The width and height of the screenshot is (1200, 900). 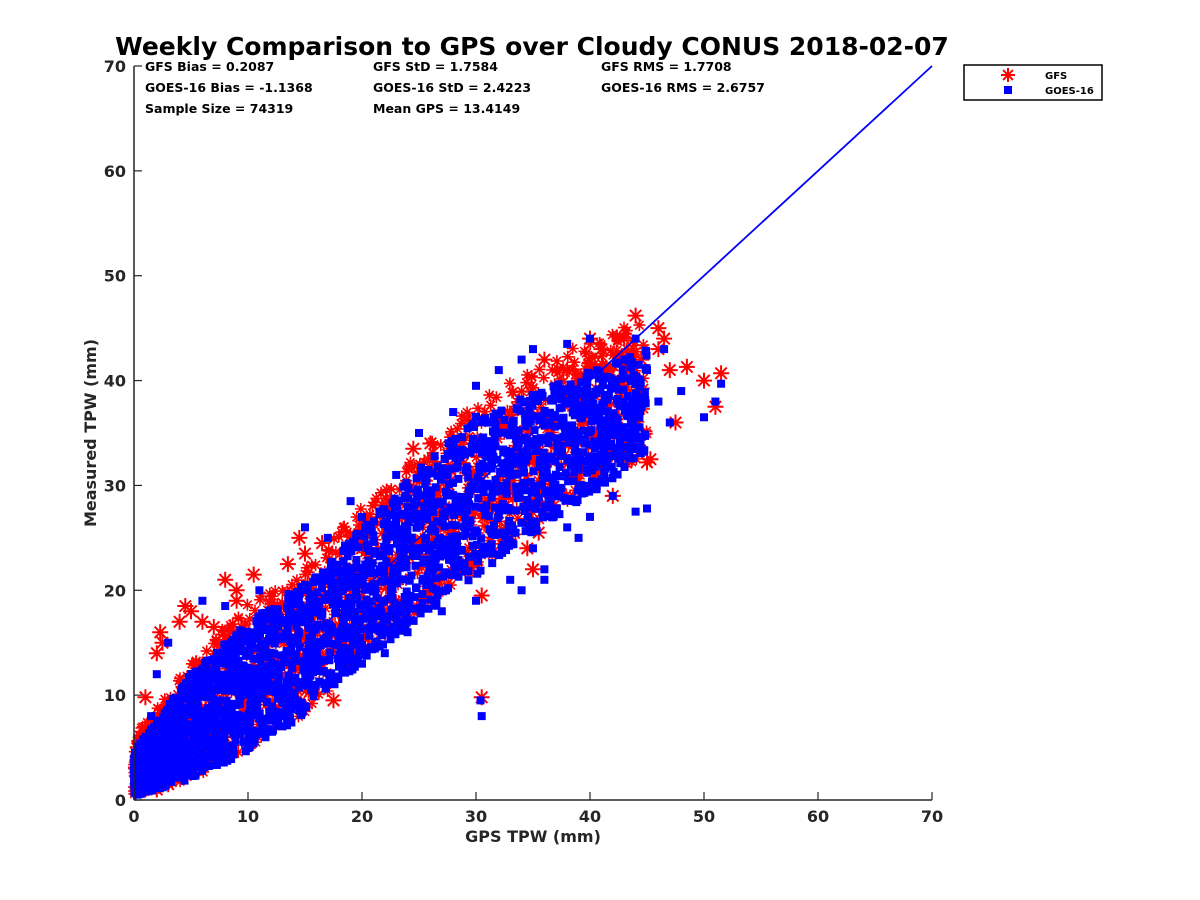 I want to click on legend-box, so click(x=1033, y=82).